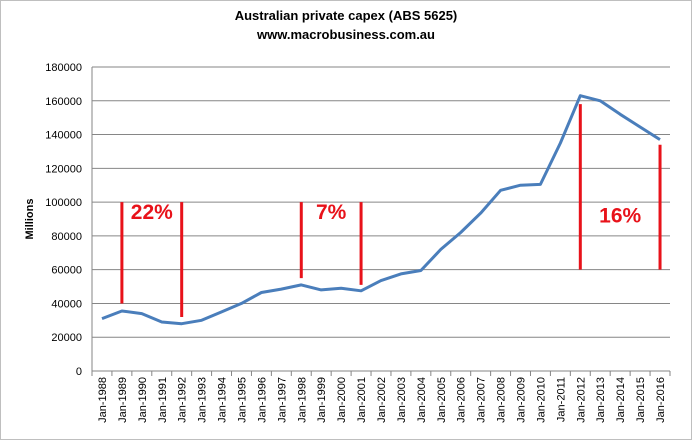 This screenshot has height=440, width=692. What do you see at coordinates (152, 212) in the screenshot?
I see `annotation-label: 22%` at bounding box center [152, 212].